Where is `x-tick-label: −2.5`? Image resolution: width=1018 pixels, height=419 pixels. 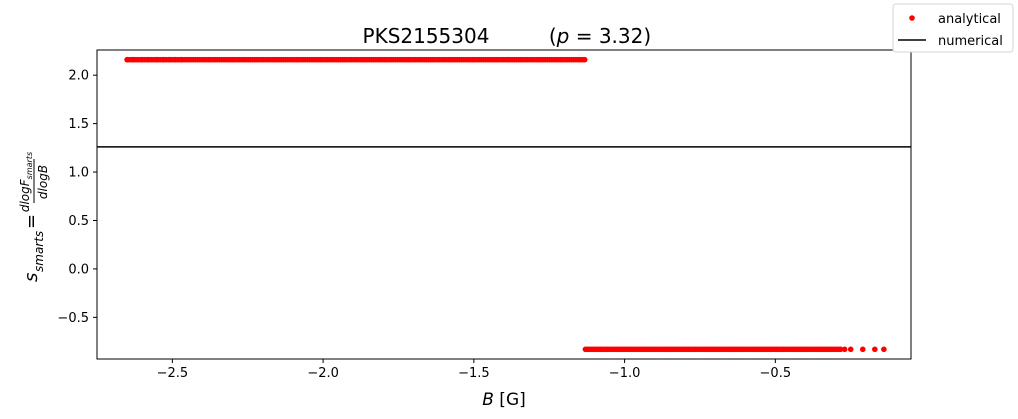
x-tick-label: −2.5 is located at coordinates (173, 373).